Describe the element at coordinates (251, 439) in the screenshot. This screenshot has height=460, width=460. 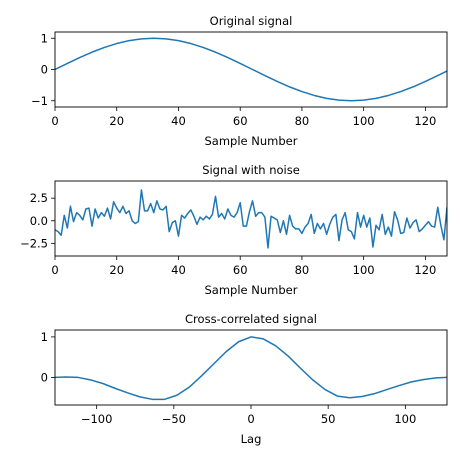
I see `x-axis-label: Lag` at that location.